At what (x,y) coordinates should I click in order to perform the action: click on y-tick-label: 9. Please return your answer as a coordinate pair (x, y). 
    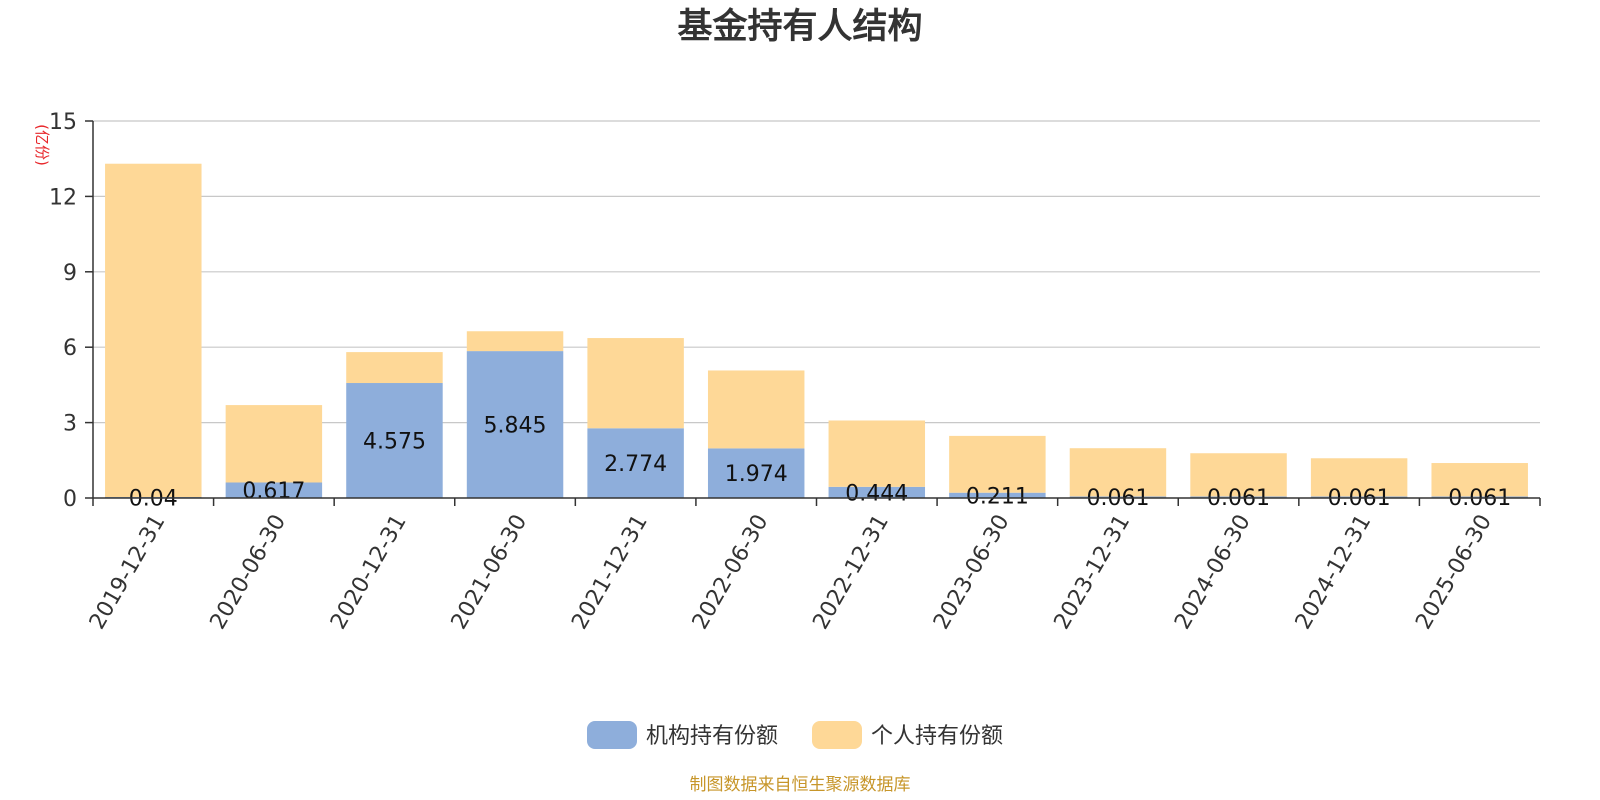
    Looking at the image, I should click on (70, 273).